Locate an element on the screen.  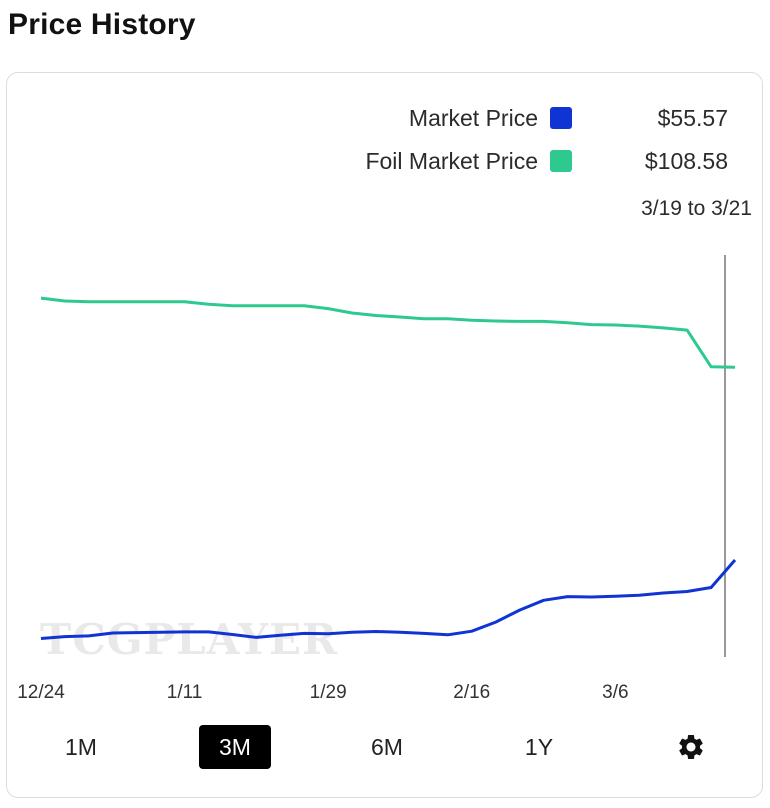
range-buttons: 1M 3M 6M 1Y is located at coordinates (385, 748).